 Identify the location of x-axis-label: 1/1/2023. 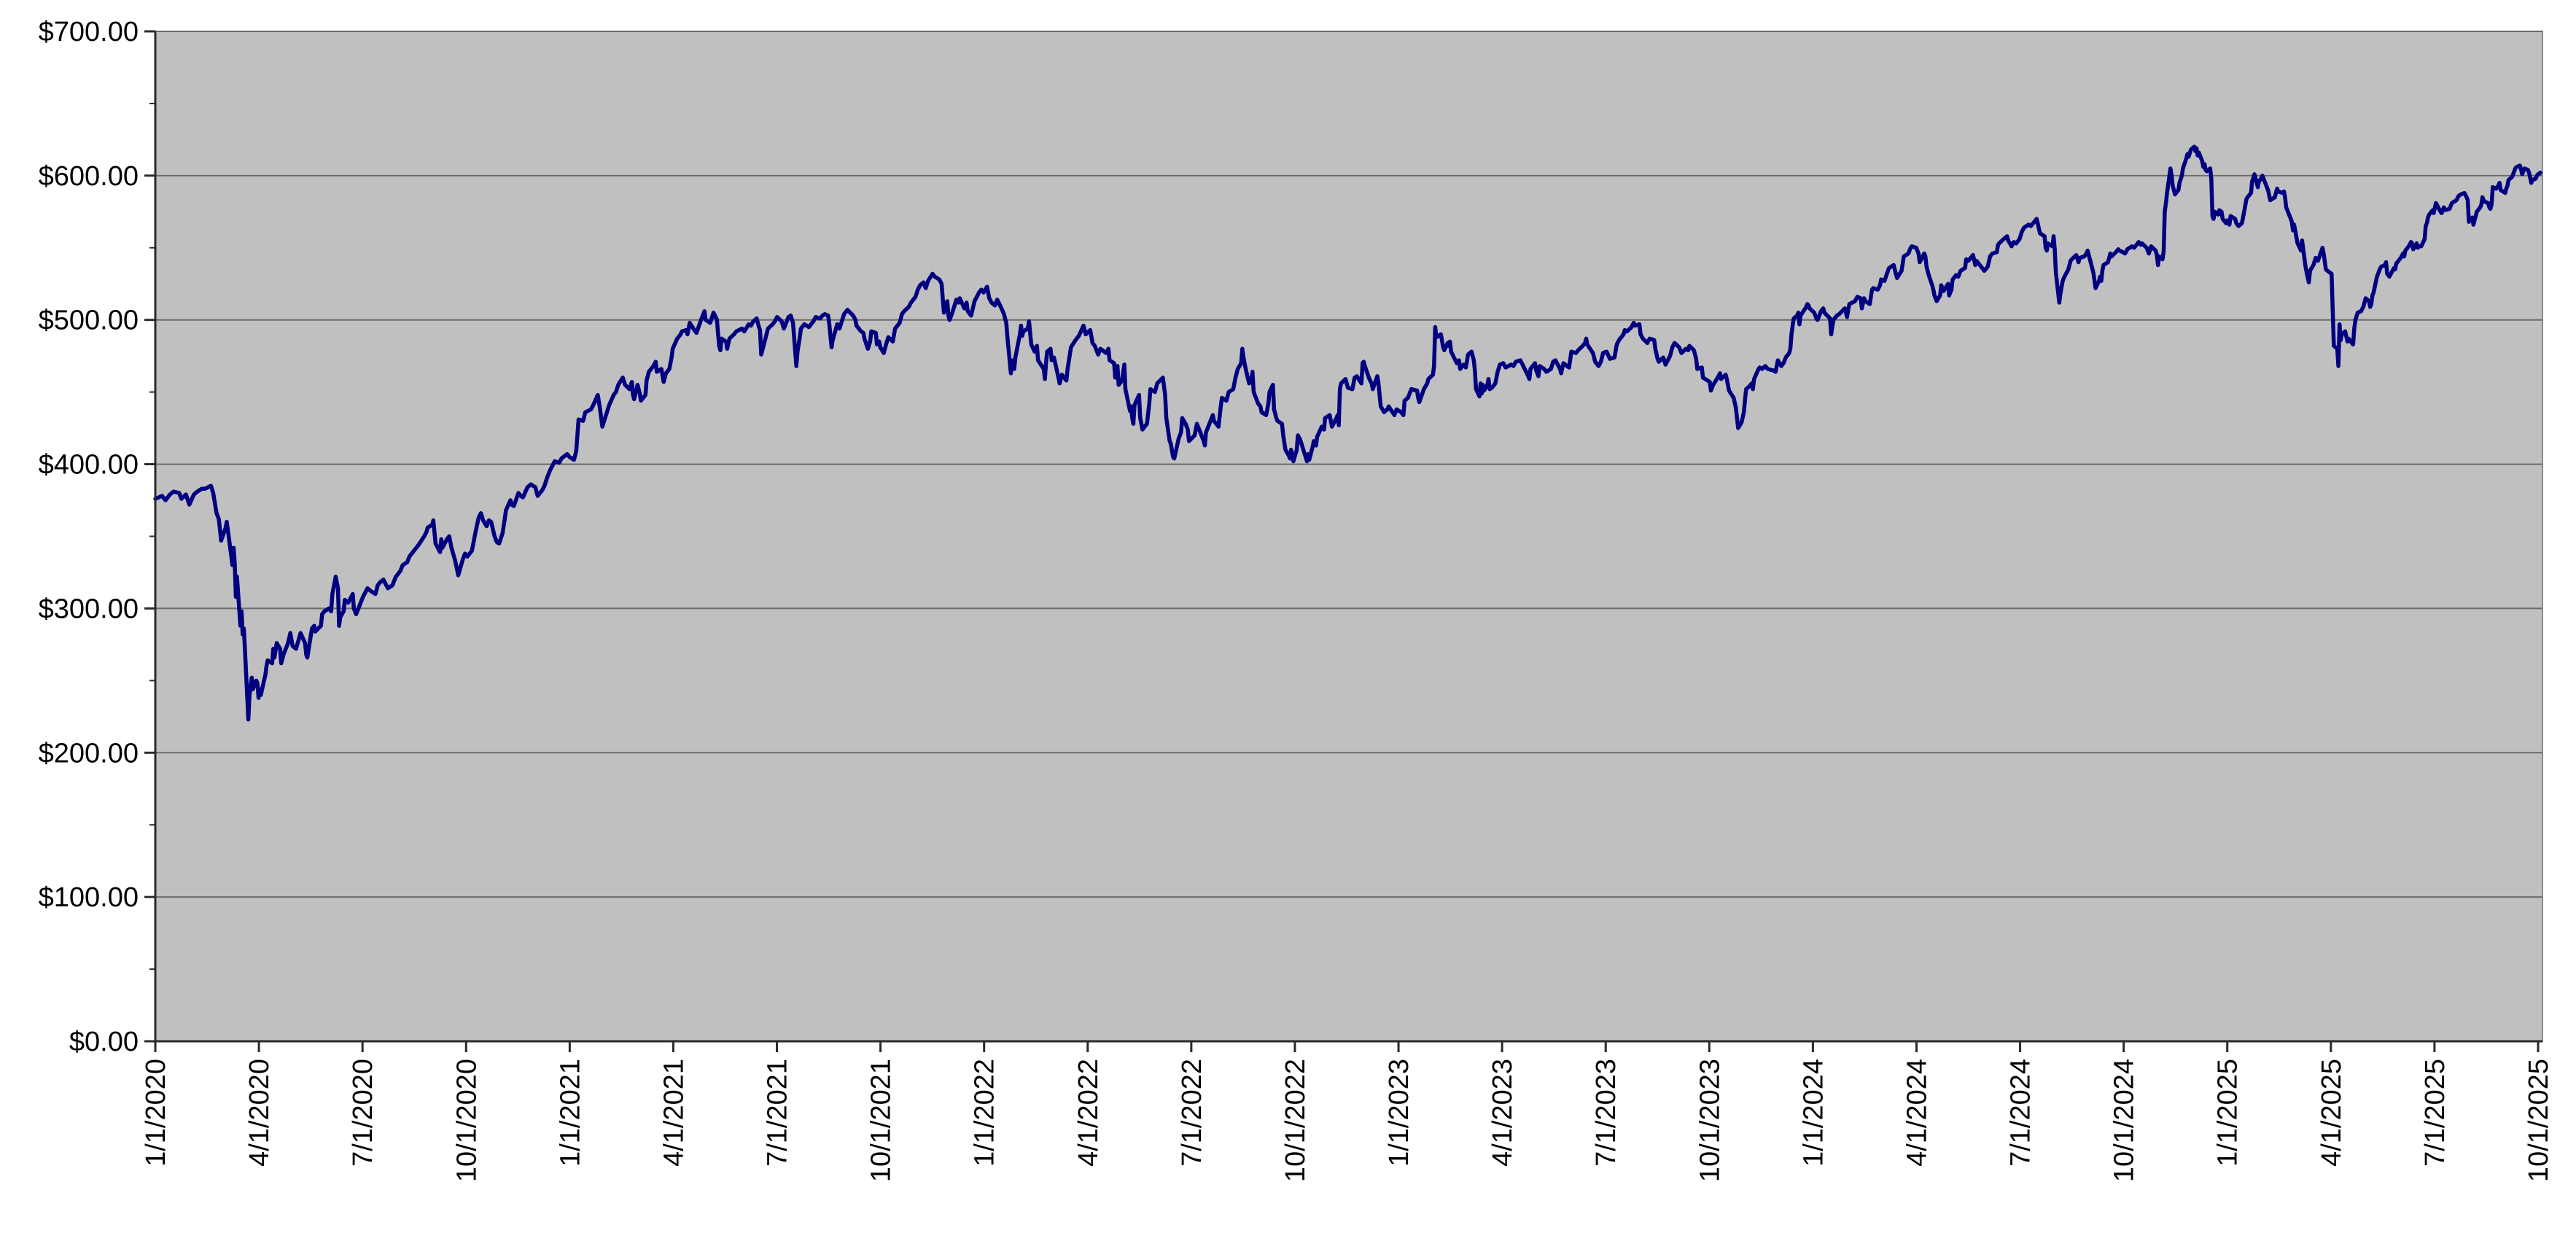
(1399, 1113).